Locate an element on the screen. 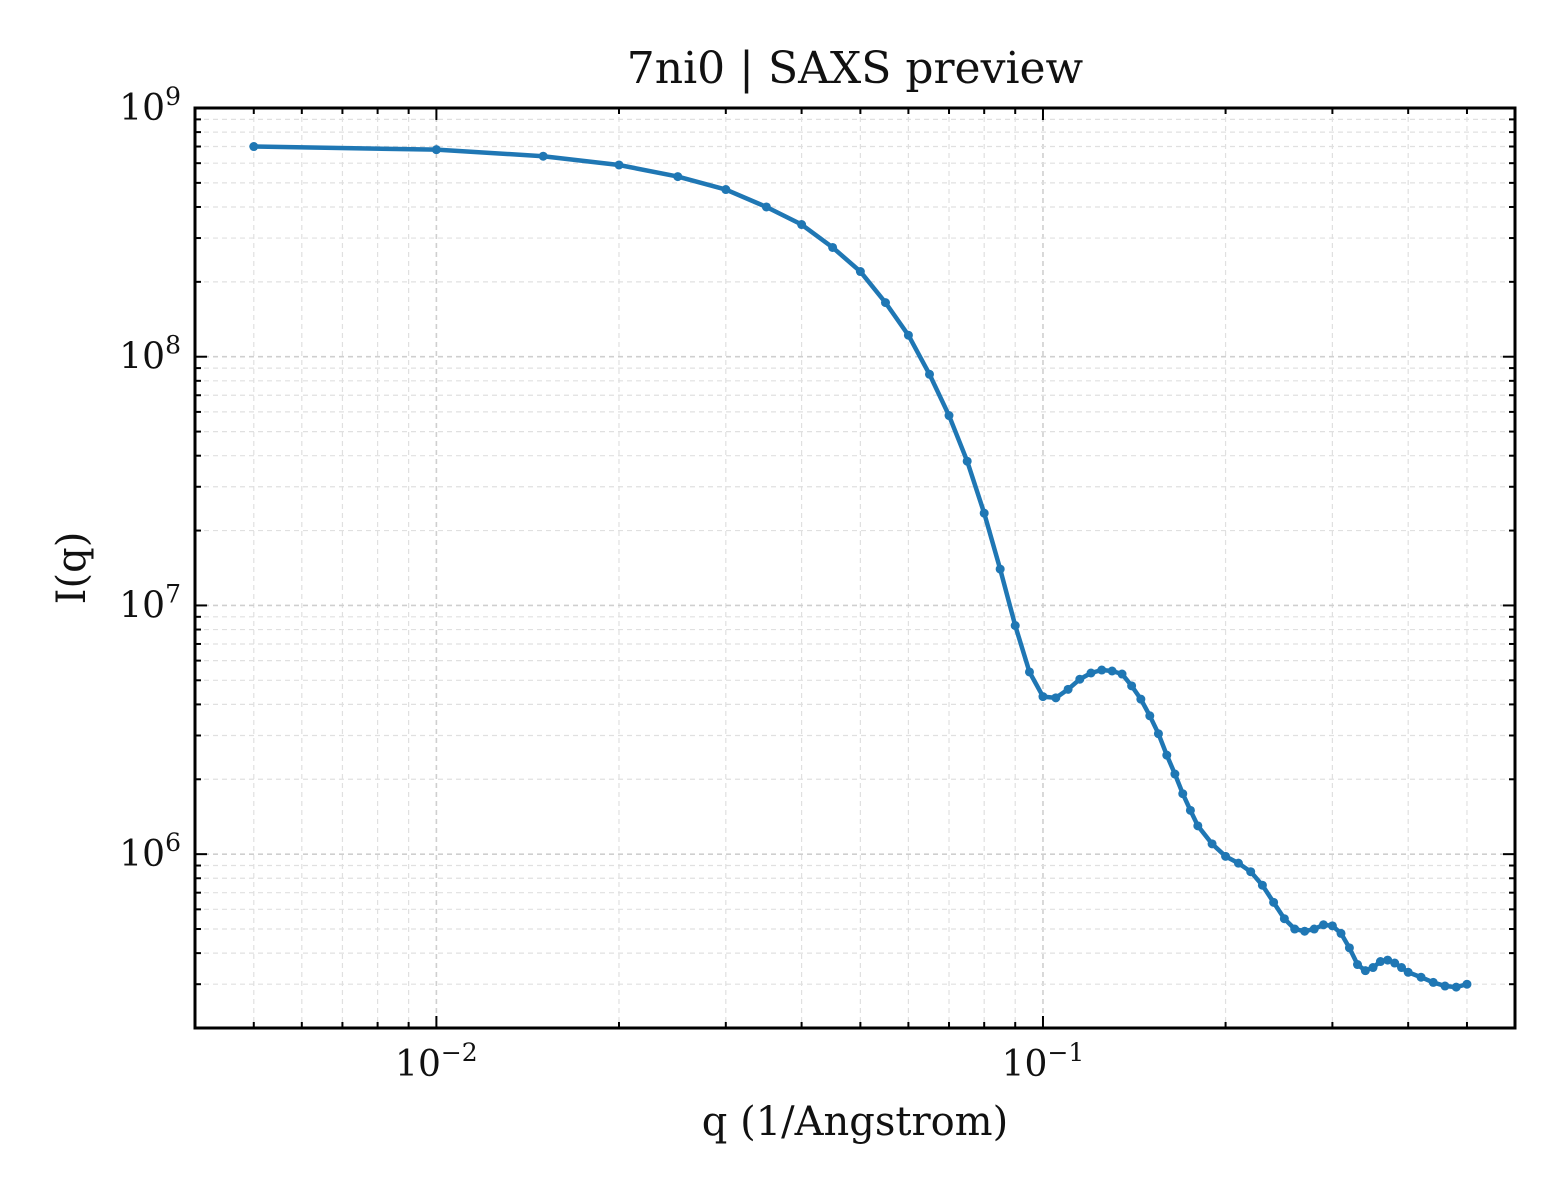  x-tick-label: 10⁻² is located at coordinates (436, 1061).